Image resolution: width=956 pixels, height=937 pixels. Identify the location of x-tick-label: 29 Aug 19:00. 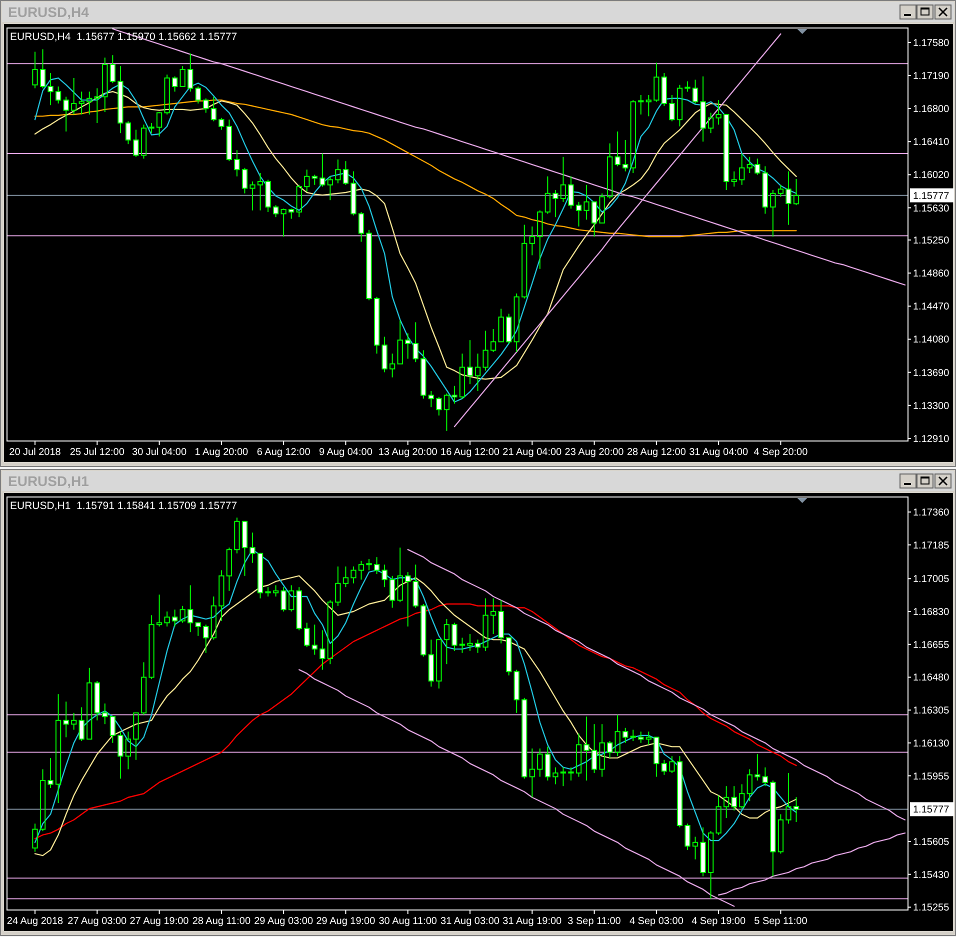
(346, 921).